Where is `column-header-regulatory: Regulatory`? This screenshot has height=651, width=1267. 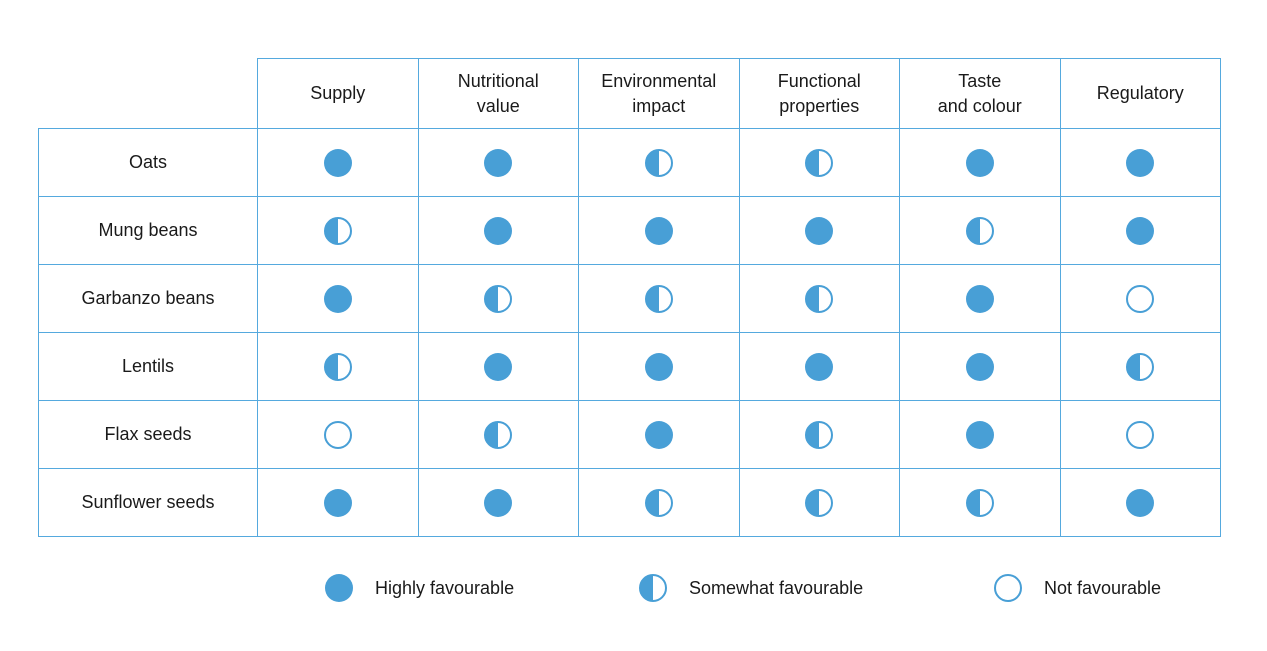 column-header-regulatory: Regulatory is located at coordinates (1140, 93).